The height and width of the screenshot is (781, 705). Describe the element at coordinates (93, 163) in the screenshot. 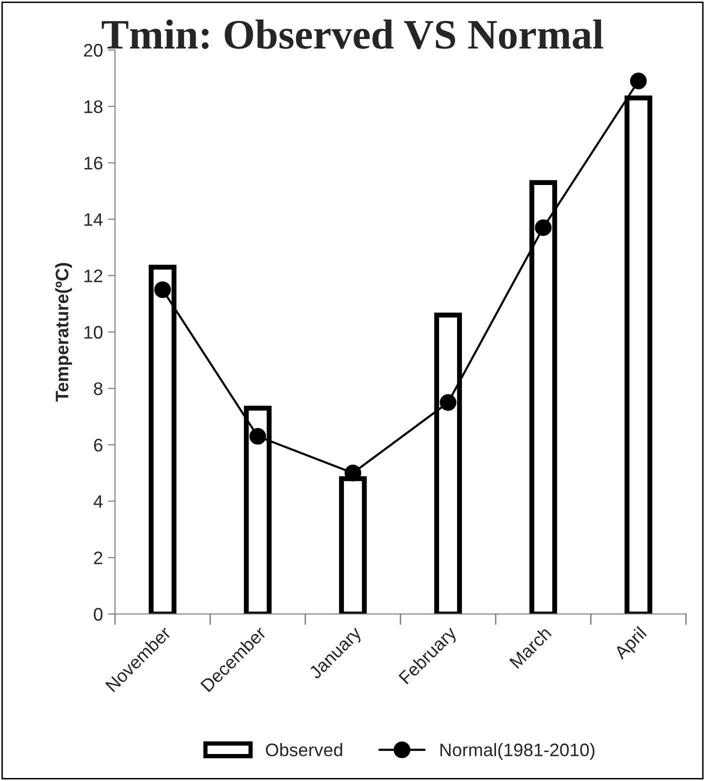

I see `y-tick-label: 16` at that location.